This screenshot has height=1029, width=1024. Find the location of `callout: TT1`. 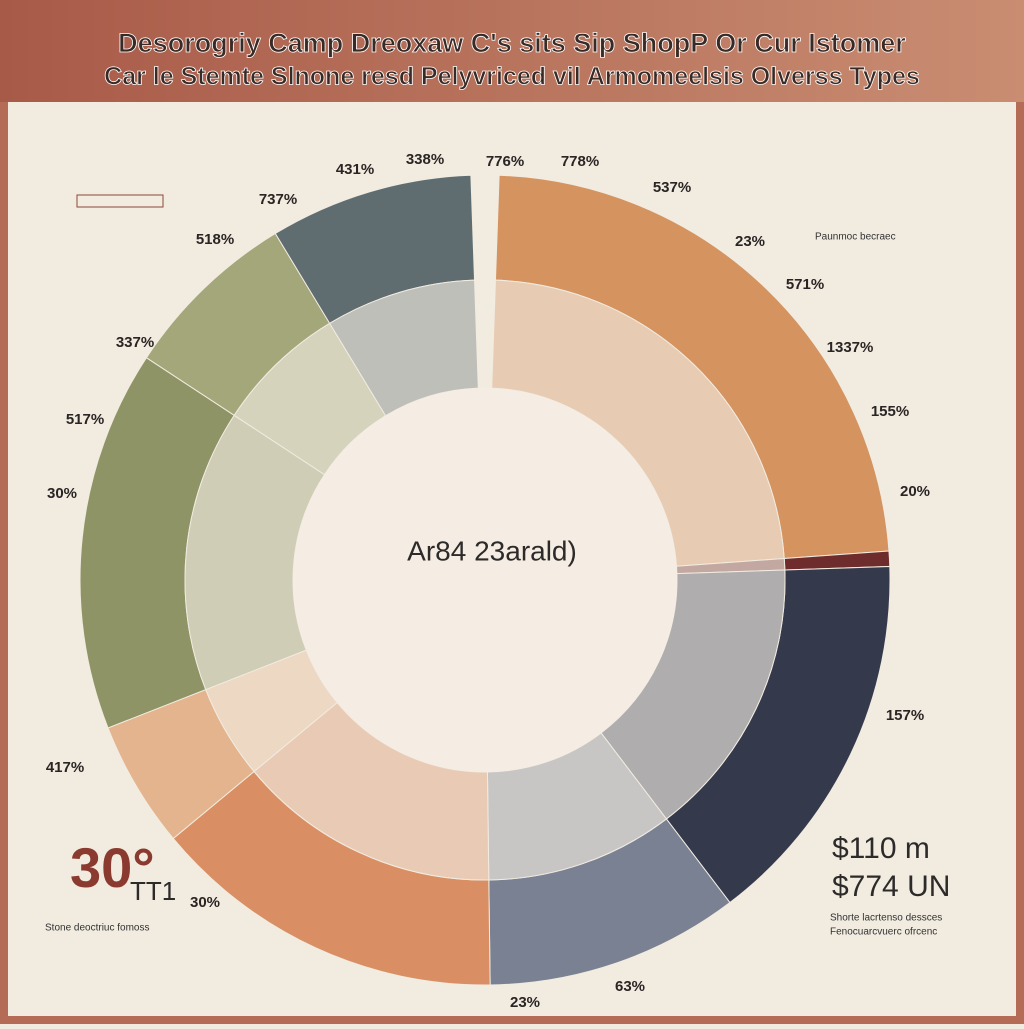

callout: TT1 is located at coordinates (153, 891).